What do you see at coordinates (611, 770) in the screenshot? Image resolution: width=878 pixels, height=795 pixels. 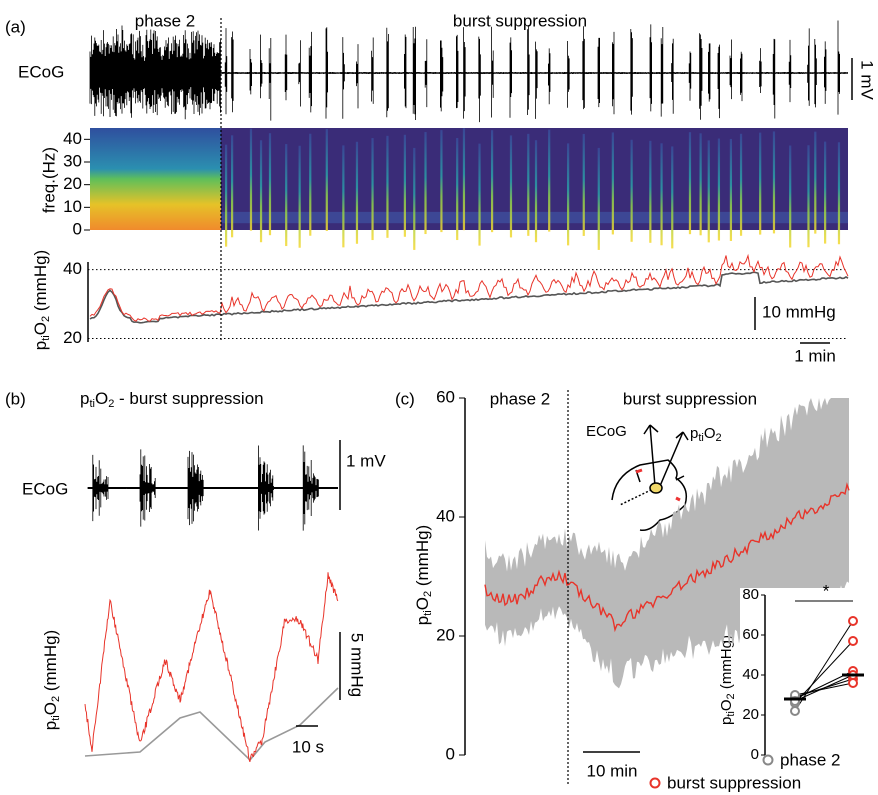 I see `scale-label: 10 min` at bounding box center [611, 770].